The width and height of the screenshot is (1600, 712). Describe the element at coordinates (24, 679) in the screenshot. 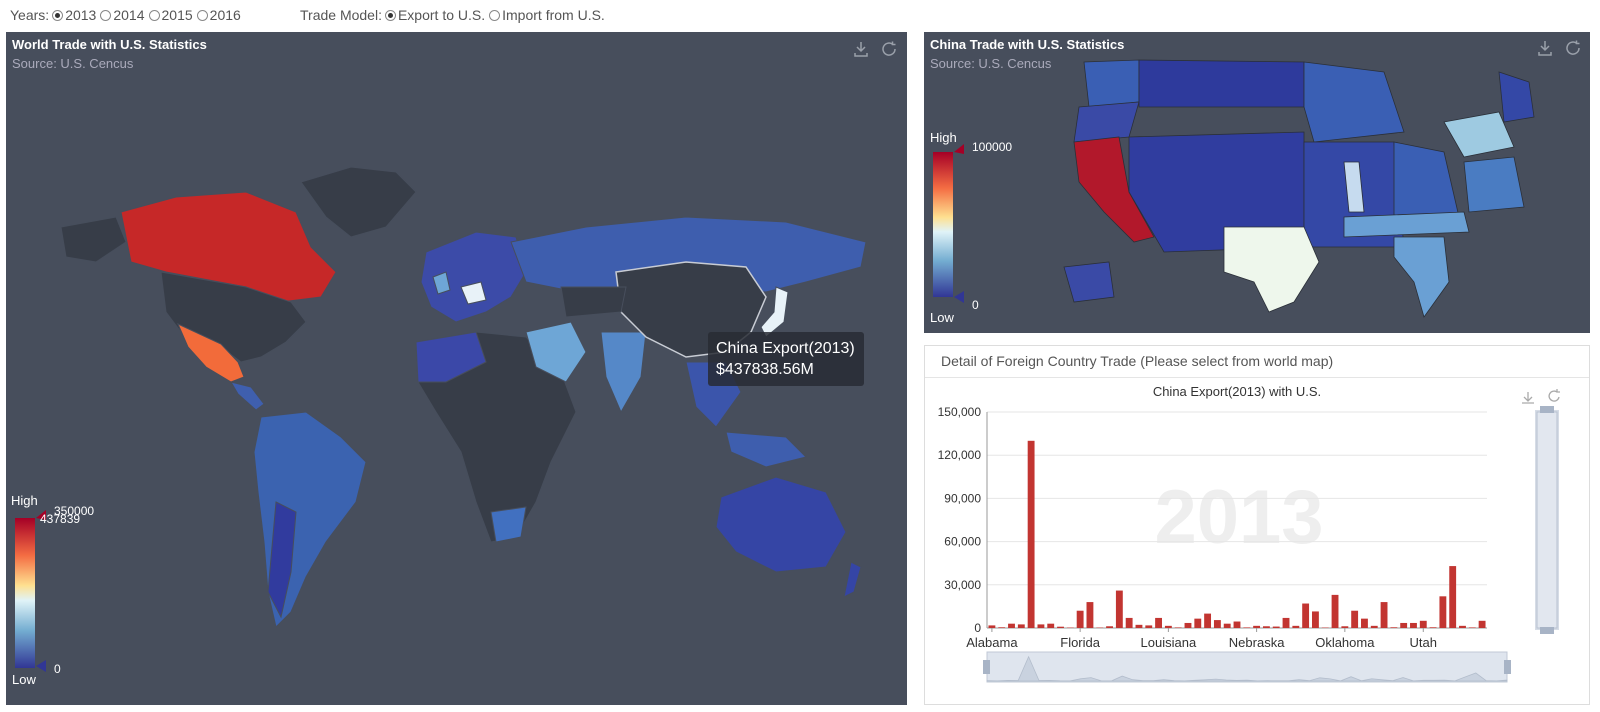

I see `world-legend-low: Low` at that location.